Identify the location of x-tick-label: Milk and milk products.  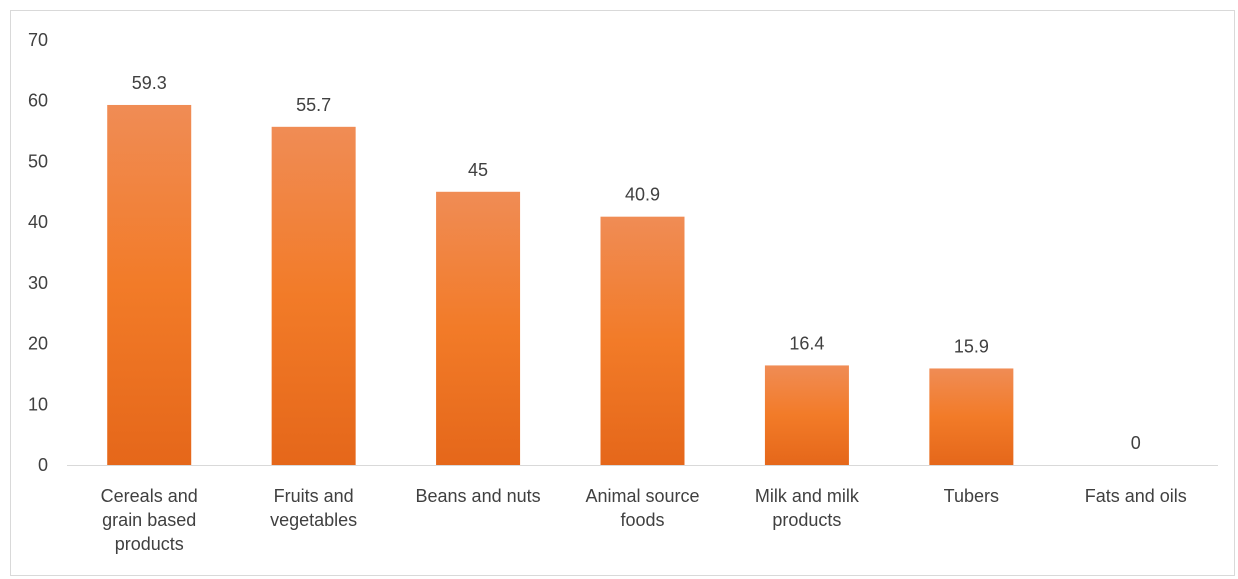
(807, 508).